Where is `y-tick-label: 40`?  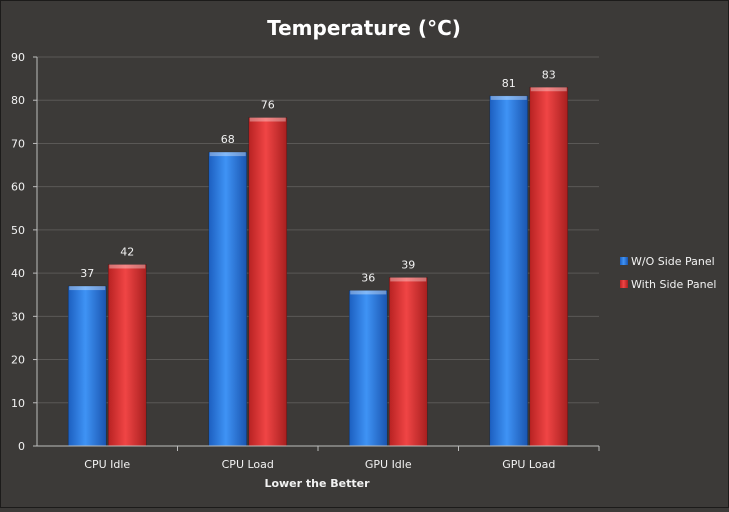 y-tick-label: 40 is located at coordinates (18, 273).